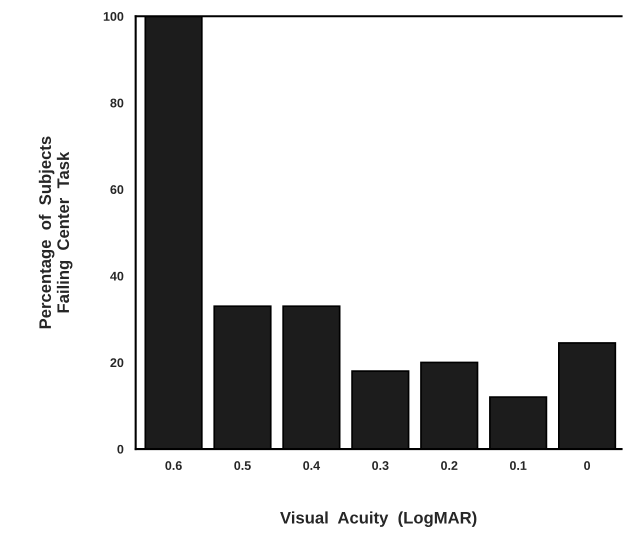  Describe the element at coordinates (311, 465) in the screenshot. I see `x-tick-label: 0.4` at that location.